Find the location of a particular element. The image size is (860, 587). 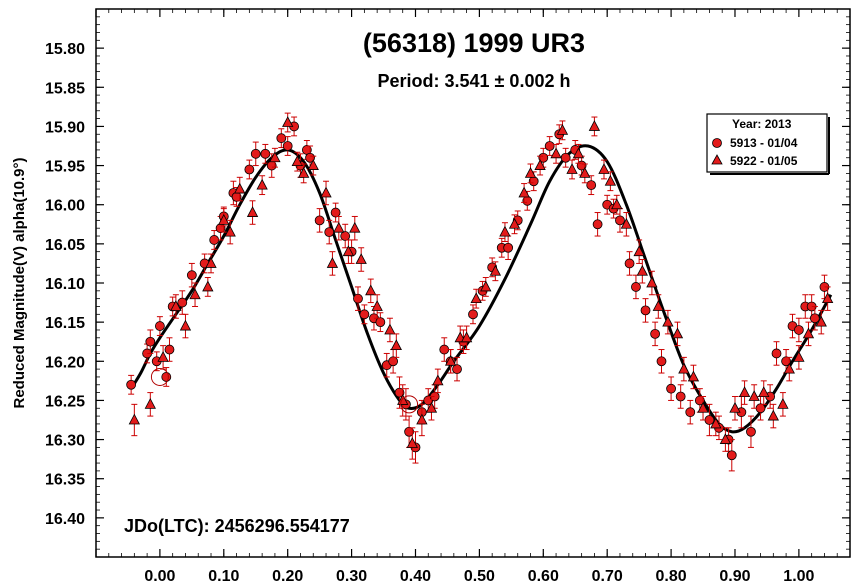

jd-annotation: JDo(LTC): 2456296.554177 is located at coordinates (237, 526).